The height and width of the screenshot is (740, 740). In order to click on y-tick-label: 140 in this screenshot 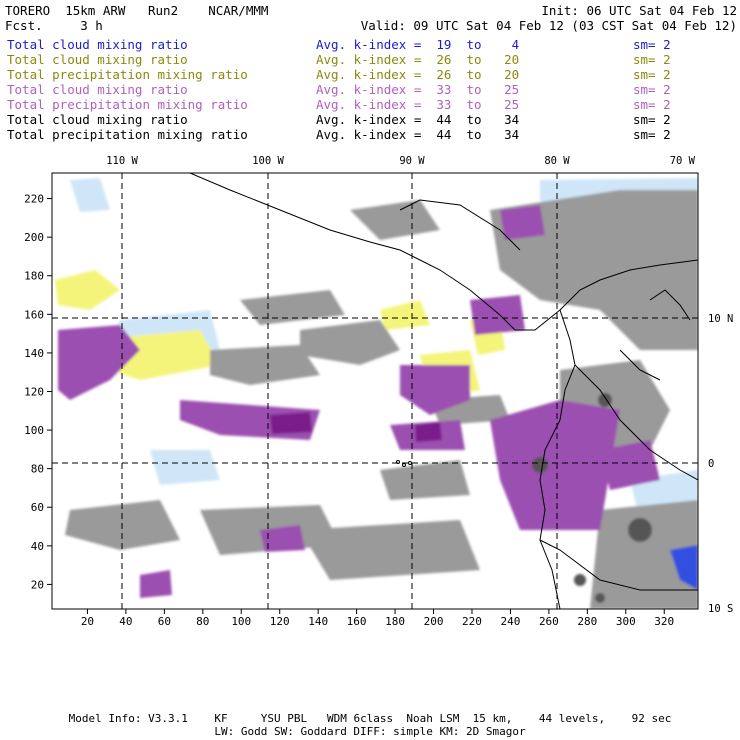, I will do `click(34, 353)`.